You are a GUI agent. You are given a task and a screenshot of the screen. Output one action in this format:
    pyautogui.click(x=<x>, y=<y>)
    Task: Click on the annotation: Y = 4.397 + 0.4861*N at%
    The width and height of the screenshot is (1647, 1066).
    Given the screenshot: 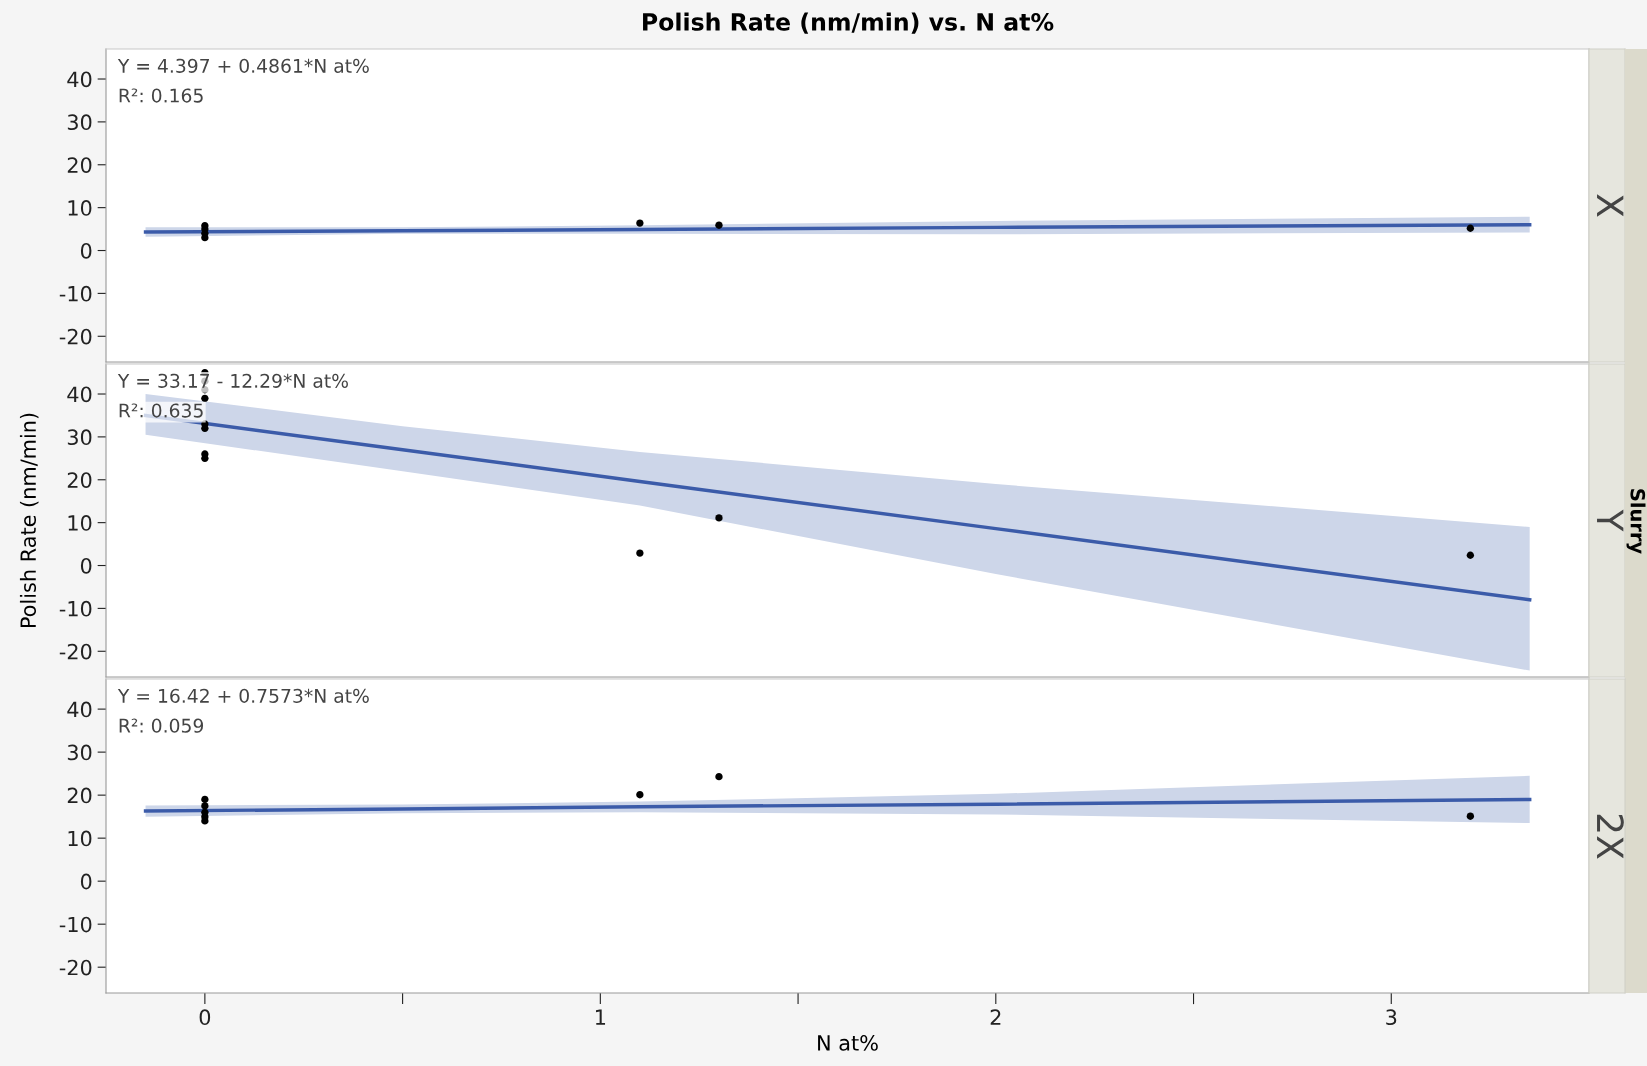 What is the action you would take?
    pyautogui.click(x=243, y=65)
    